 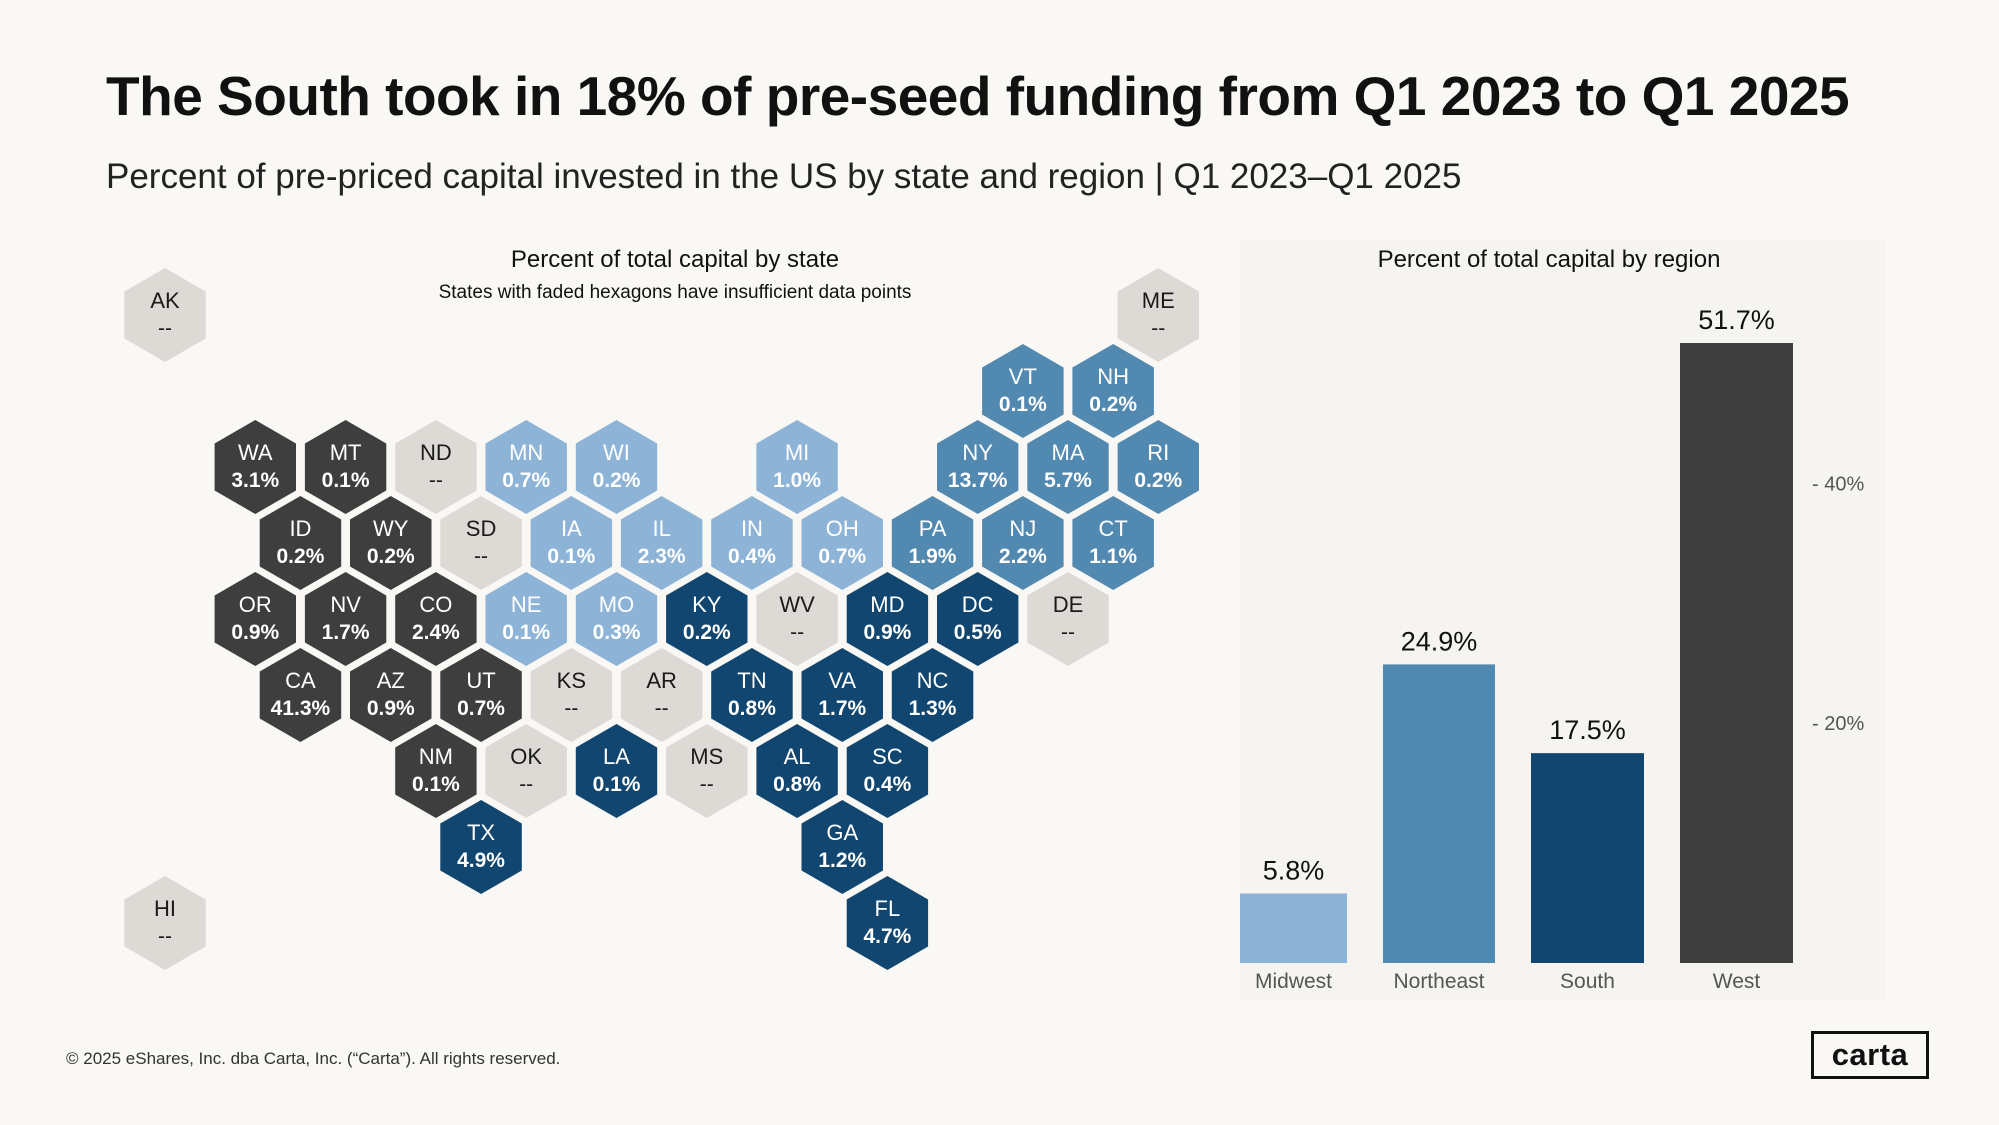 I want to click on state-hex-az: AZ 0.9%, so click(x=391, y=695).